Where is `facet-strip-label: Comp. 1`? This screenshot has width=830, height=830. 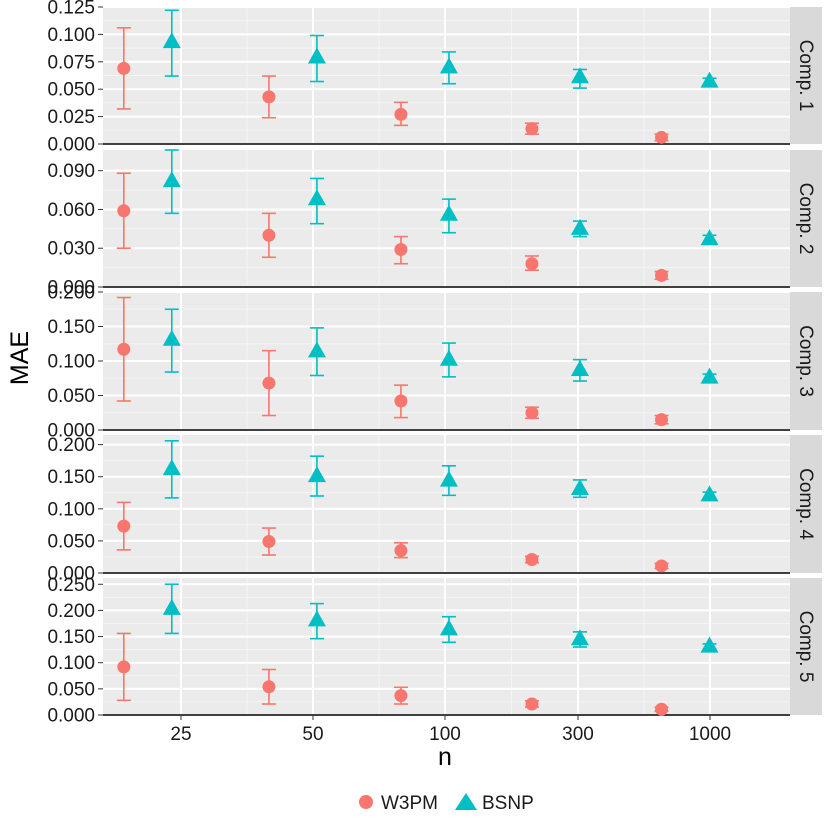
facet-strip-label: Comp. 1 is located at coordinates (805, 76).